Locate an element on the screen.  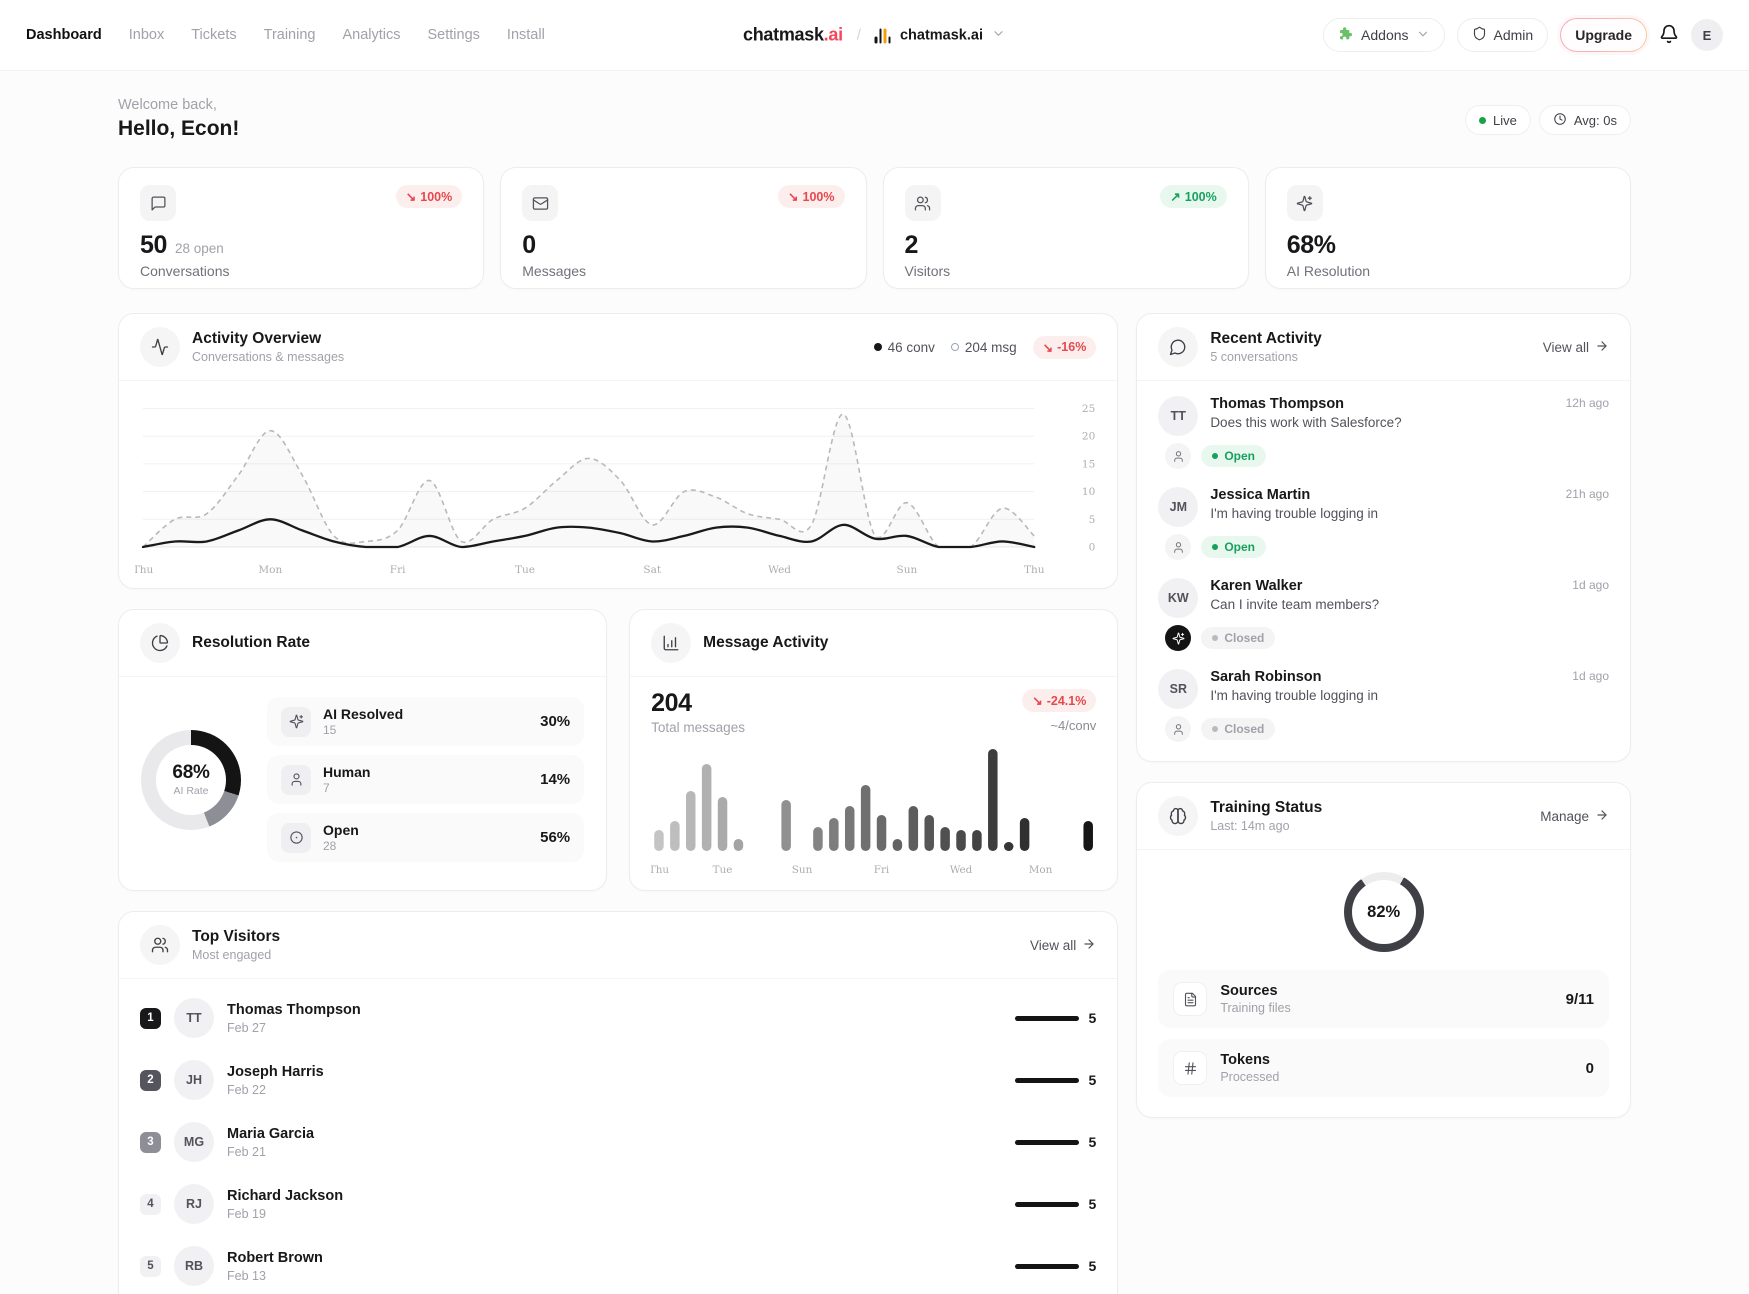
visitor-date: Feb 21 is located at coordinates (246, 1151).